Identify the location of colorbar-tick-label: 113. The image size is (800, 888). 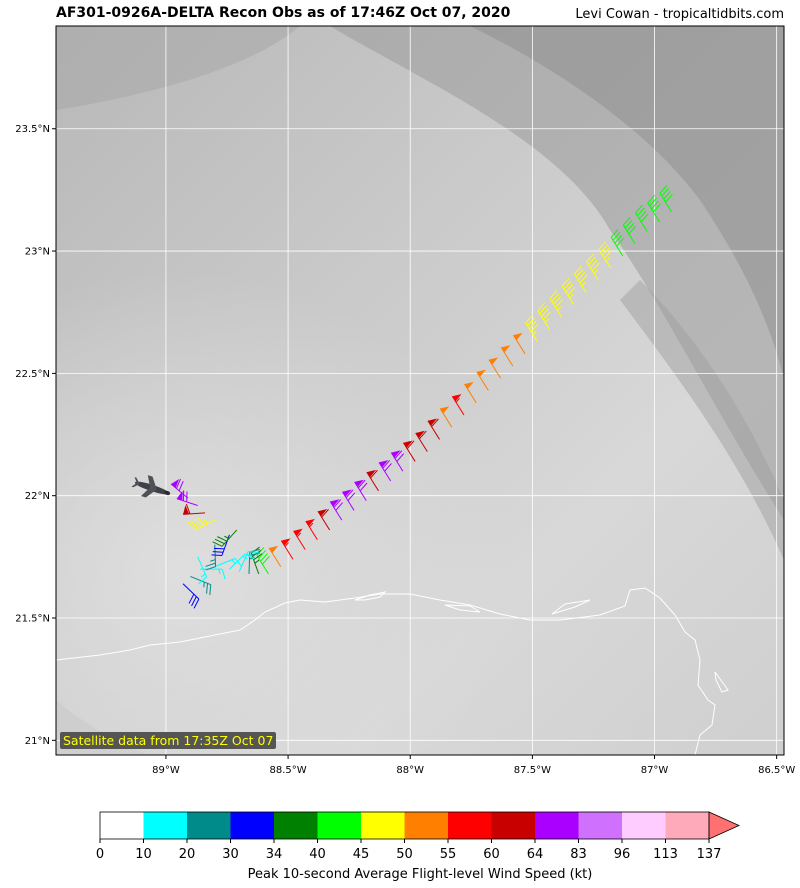
(665, 854).